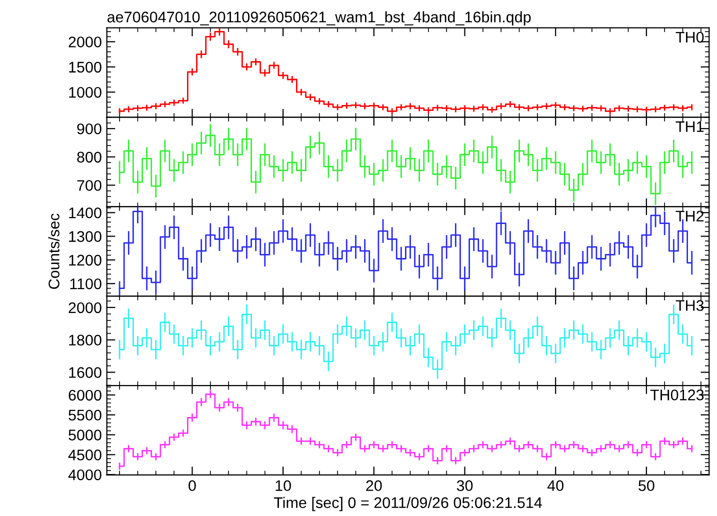 This screenshot has height=516, width=717. What do you see at coordinates (85, 435) in the screenshot?
I see `y-tick-label: 5000` at bounding box center [85, 435].